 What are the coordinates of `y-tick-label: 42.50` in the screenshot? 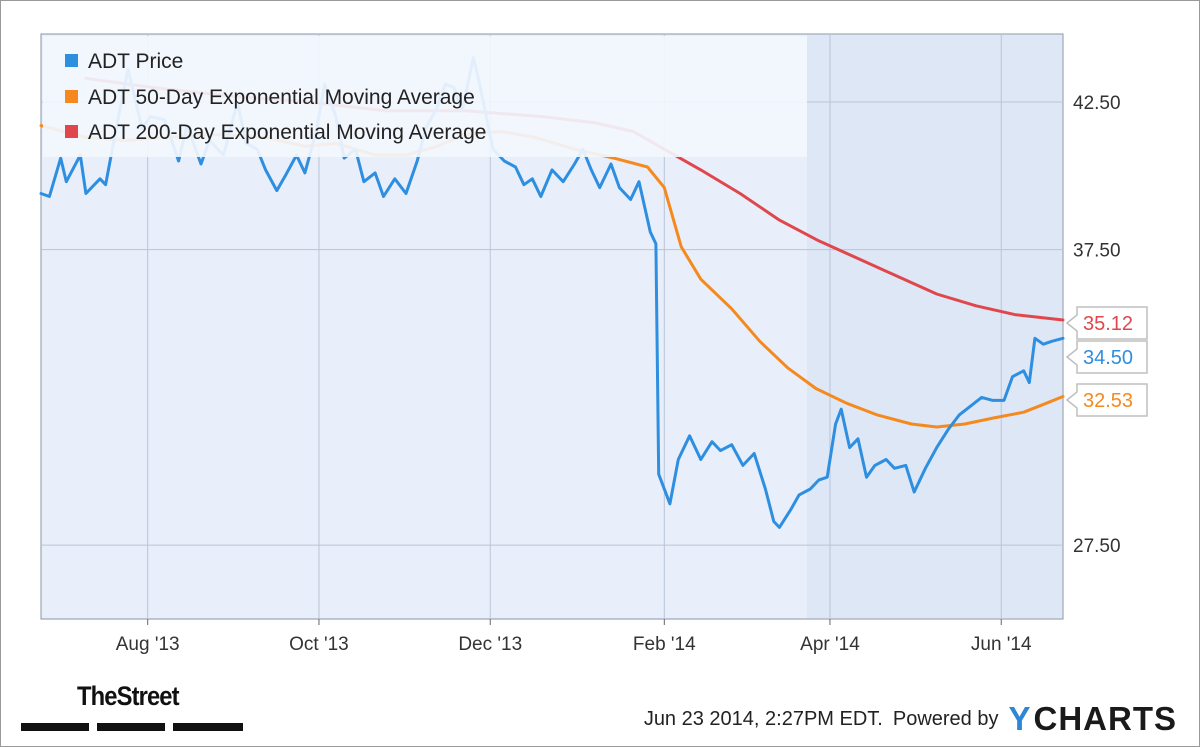 It's located at (1097, 103).